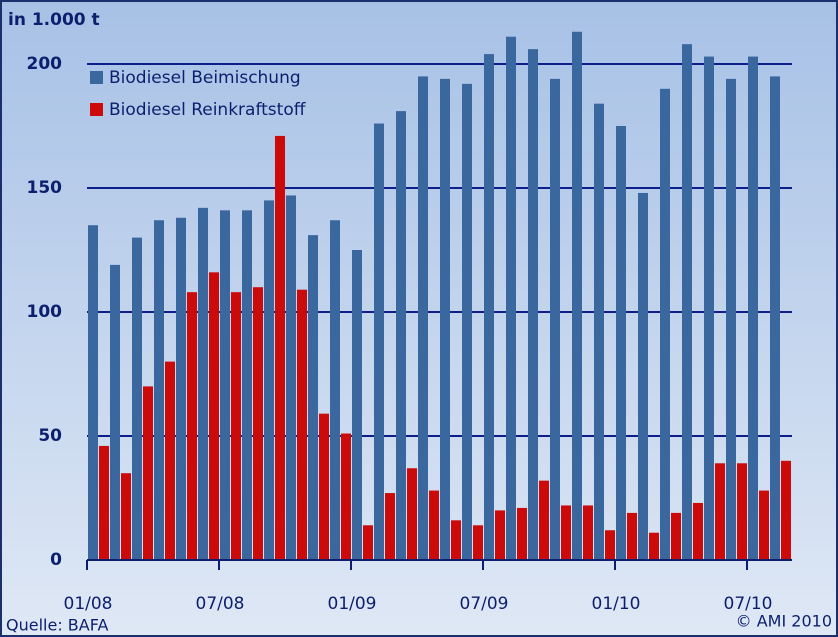 This screenshot has height=637, width=838. Describe the element at coordinates (88, 604) in the screenshot. I see `x-tick-label: 01/08` at that location.